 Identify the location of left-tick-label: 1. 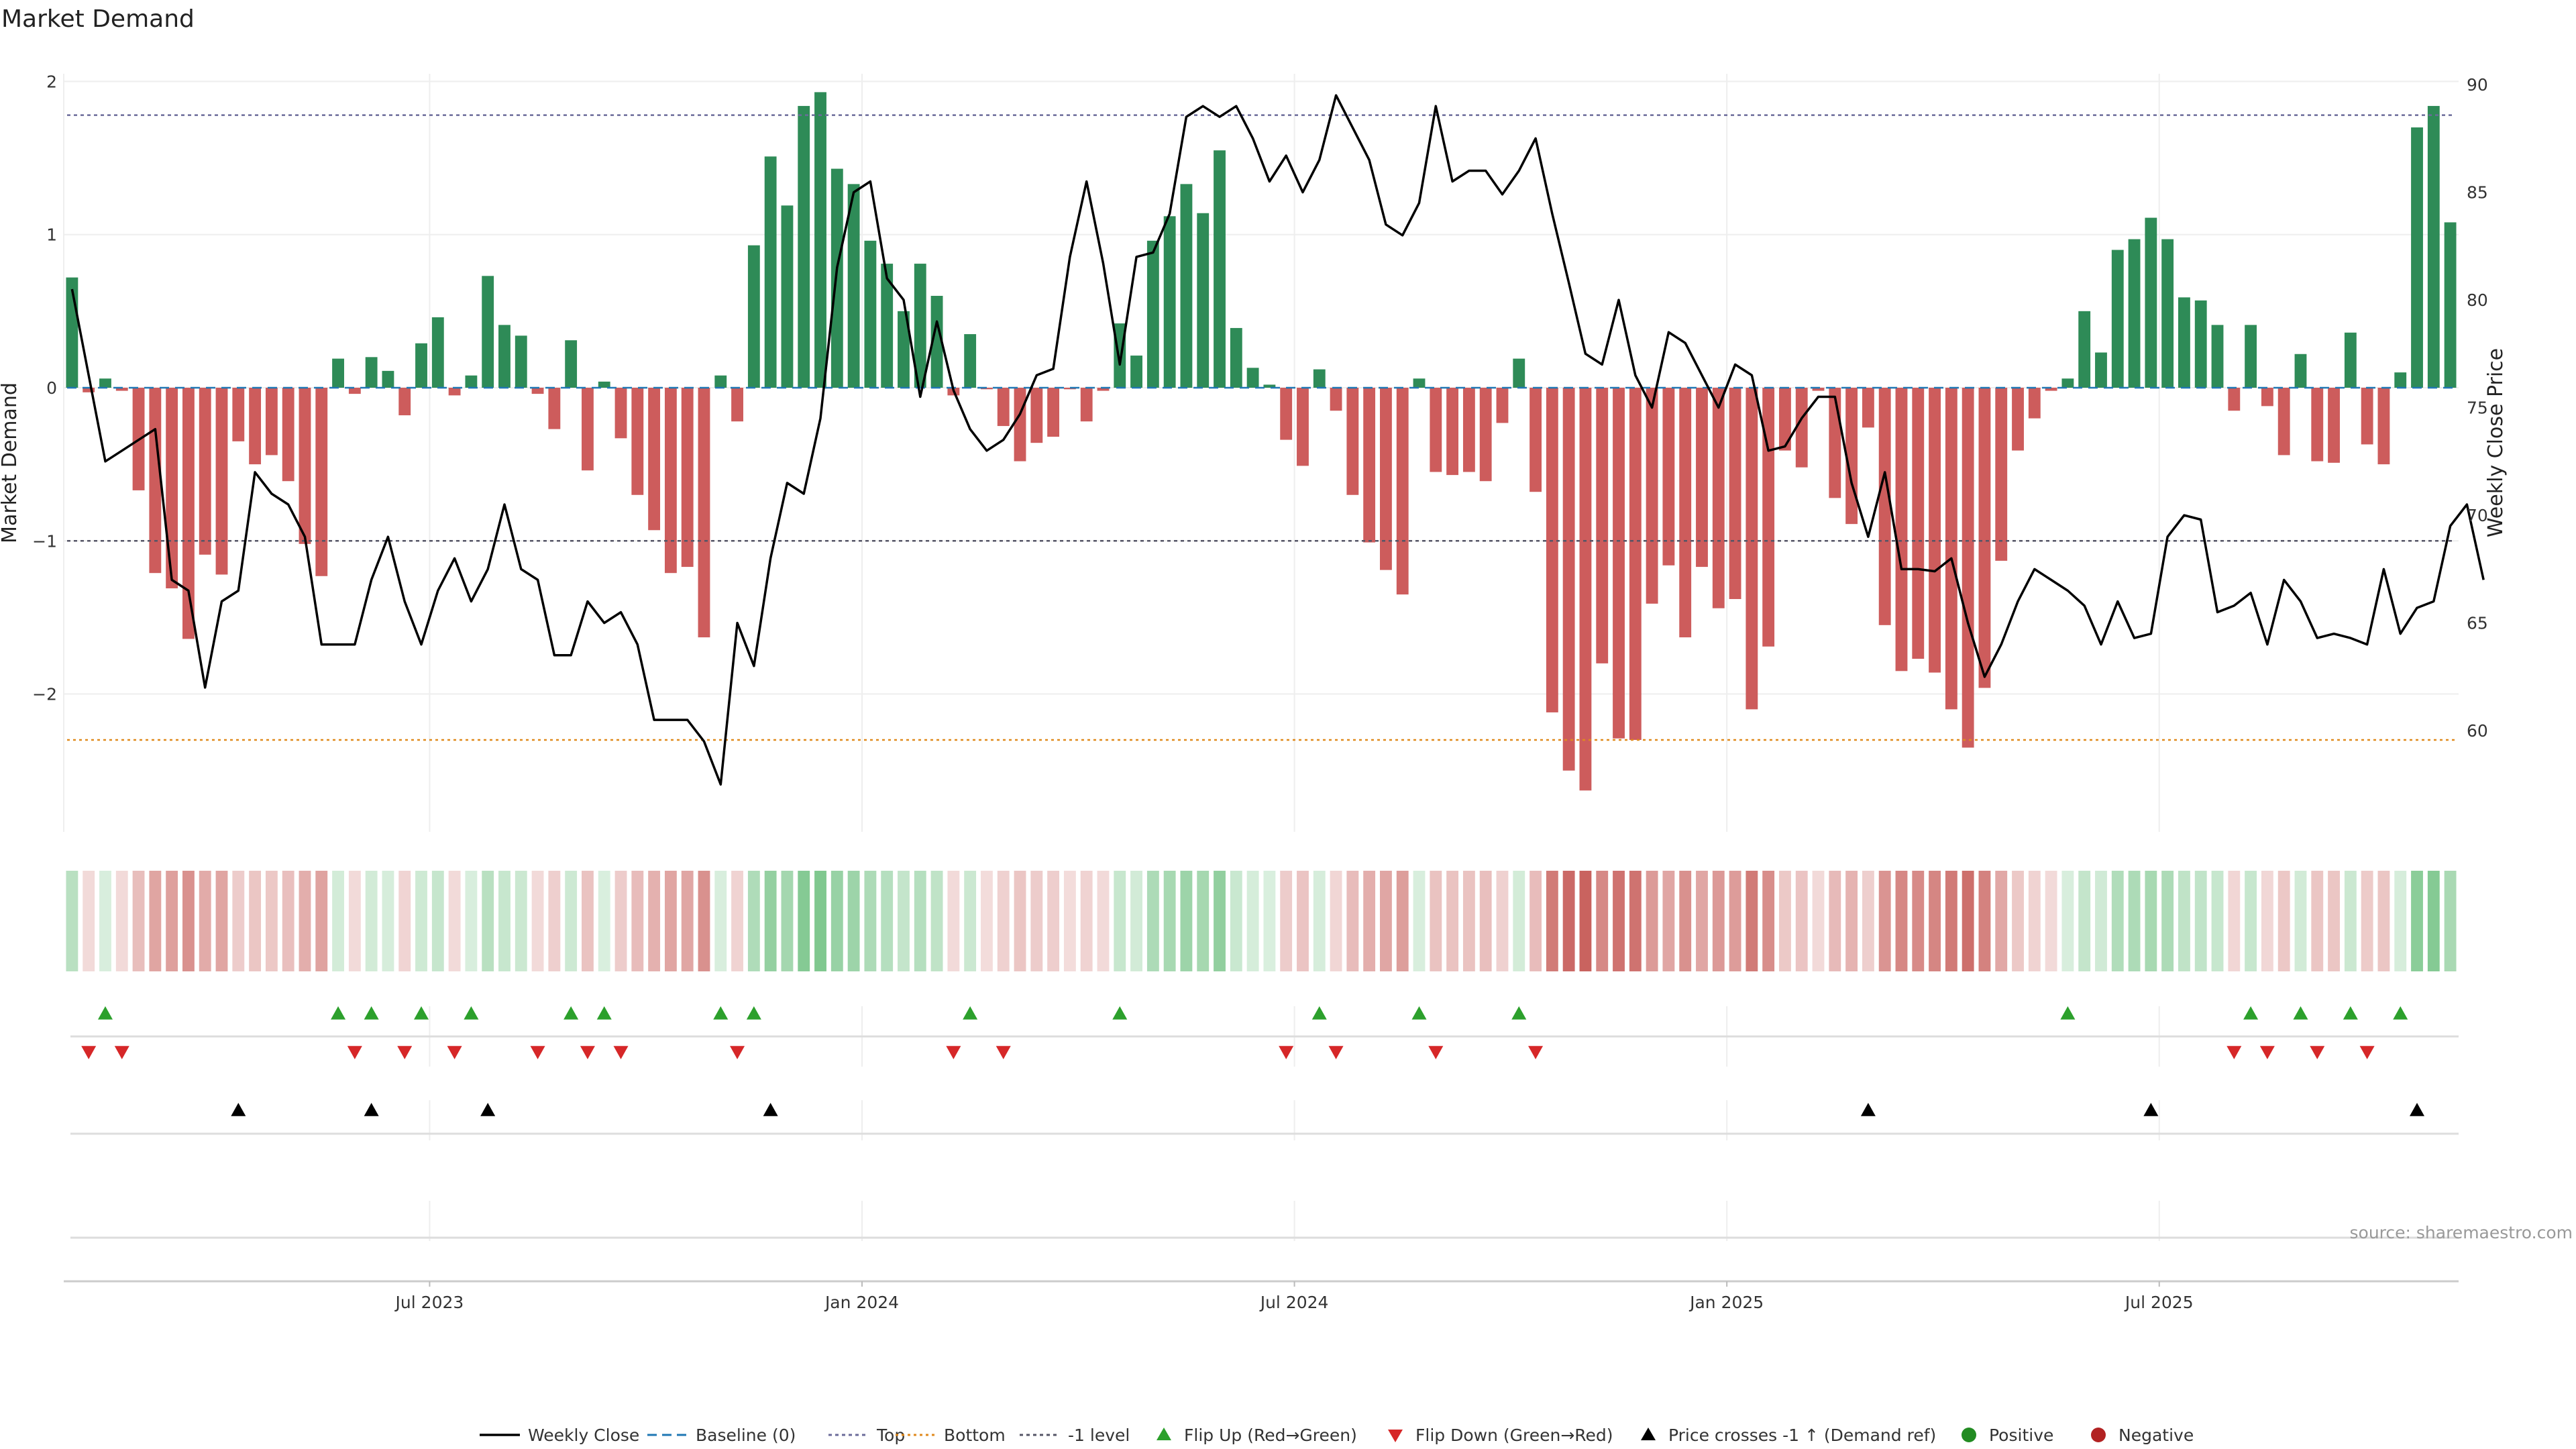
(51, 235).